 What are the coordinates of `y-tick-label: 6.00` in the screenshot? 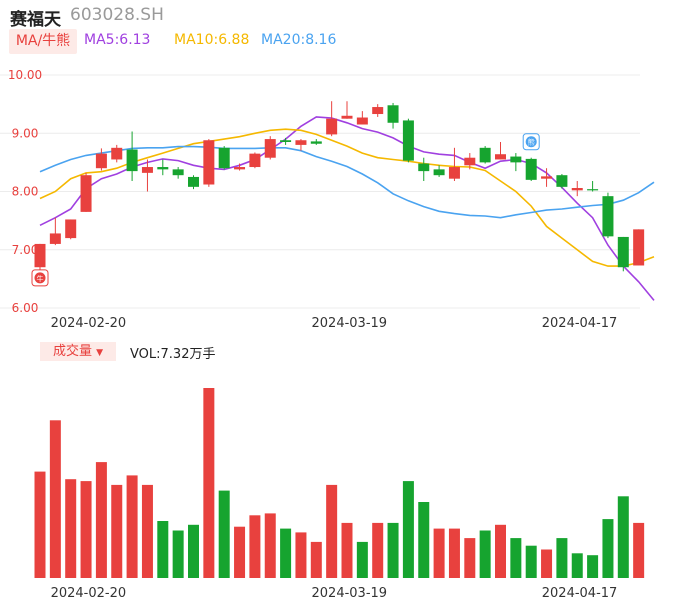 It's located at (25, 308).